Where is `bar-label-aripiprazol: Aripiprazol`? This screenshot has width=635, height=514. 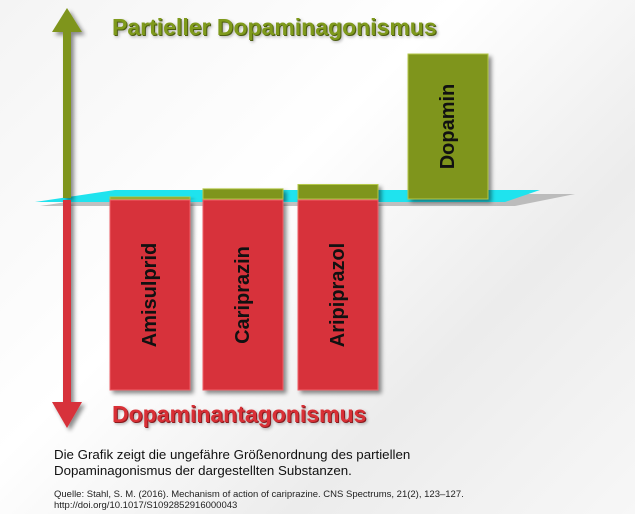 bar-label-aripiprazol: Aripiprazol is located at coordinates (338, 295).